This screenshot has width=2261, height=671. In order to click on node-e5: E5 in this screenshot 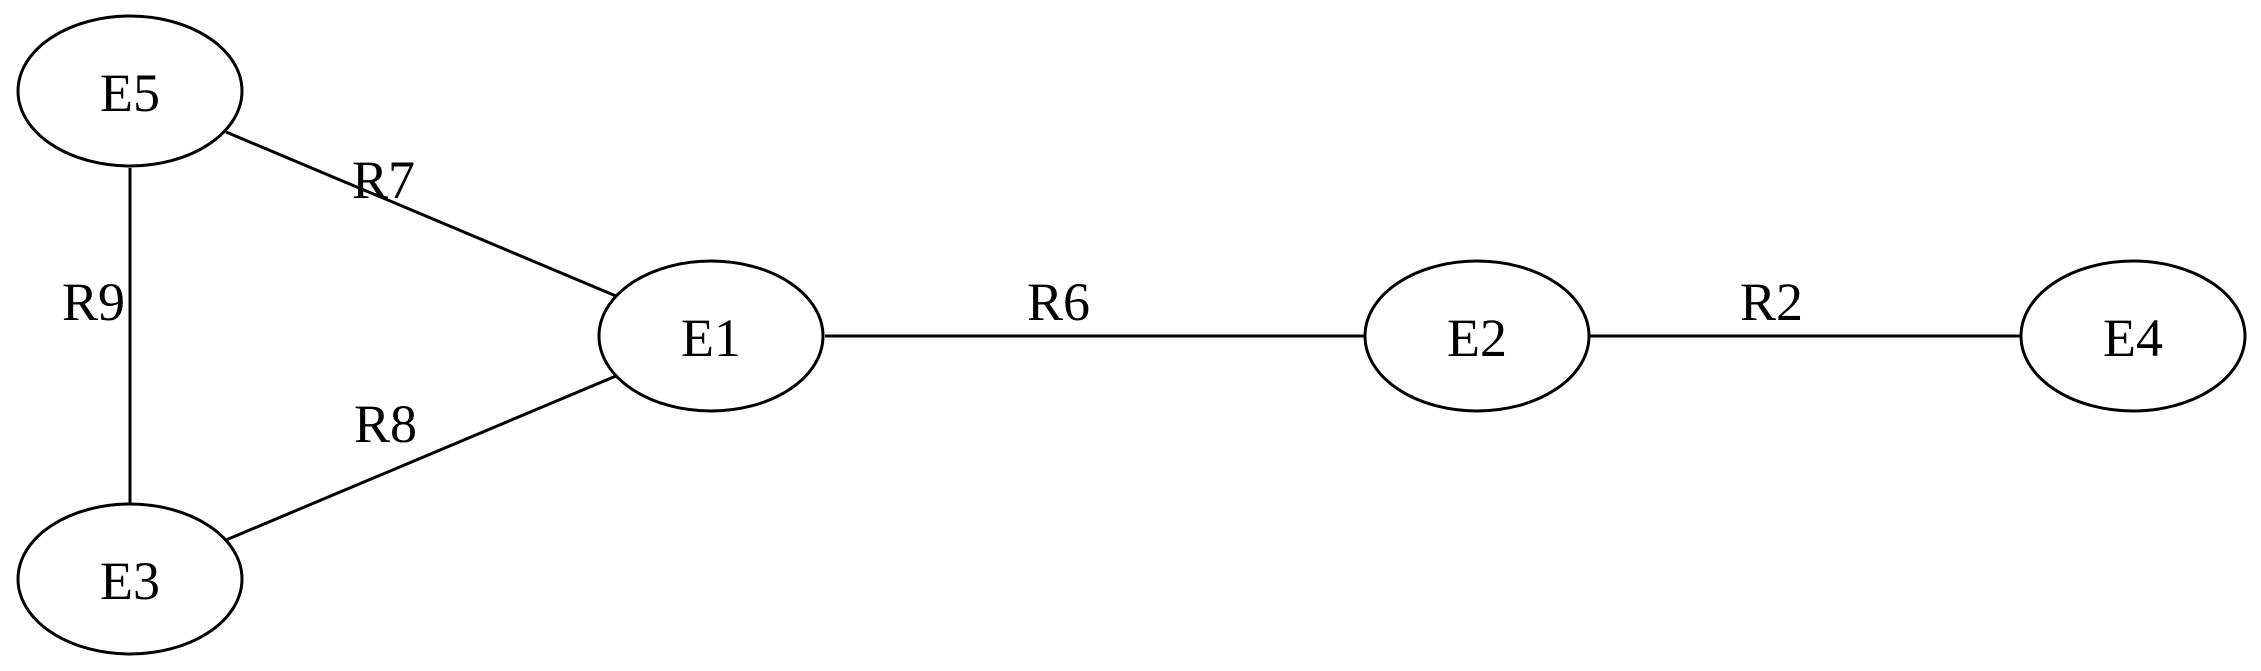, I will do `click(130, 91)`.